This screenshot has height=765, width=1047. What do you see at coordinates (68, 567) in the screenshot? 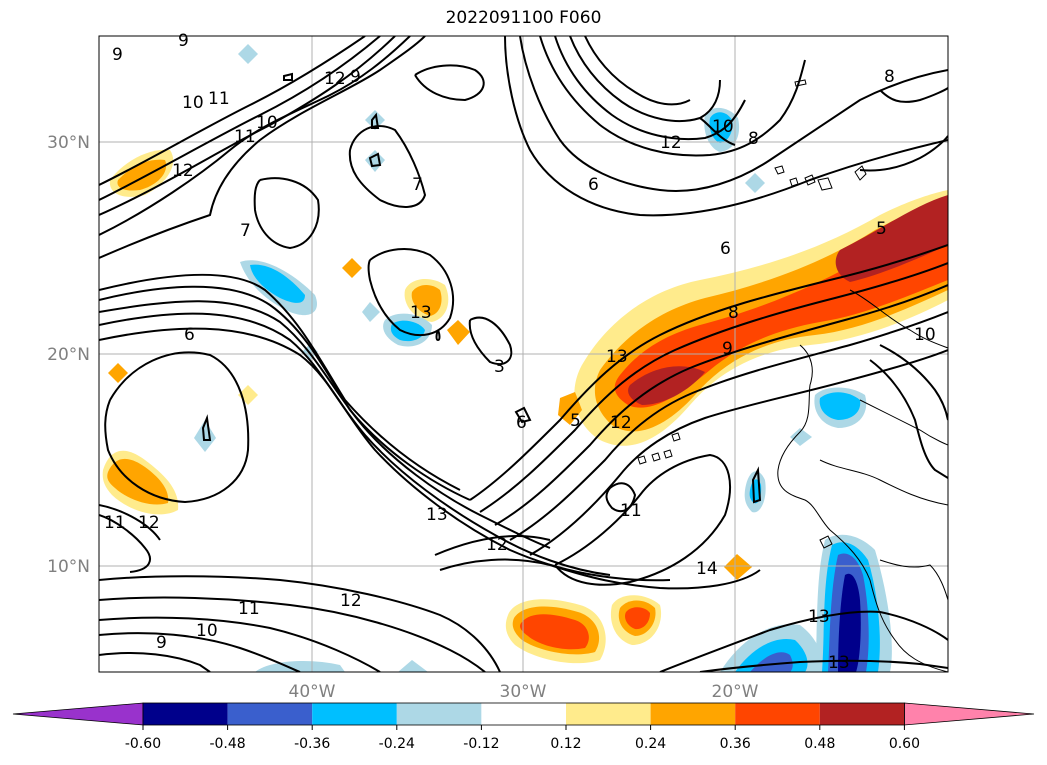
I see `lat-label-10n: 10°N` at bounding box center [68, 567].